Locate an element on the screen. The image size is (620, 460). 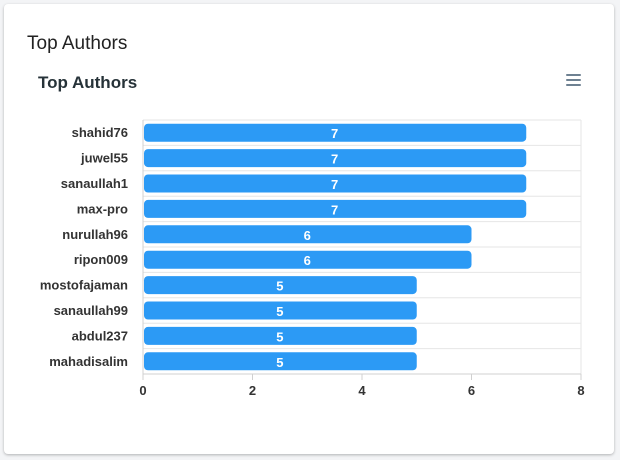
category-label: sanaullah1 is located at coordinates (94, 183).